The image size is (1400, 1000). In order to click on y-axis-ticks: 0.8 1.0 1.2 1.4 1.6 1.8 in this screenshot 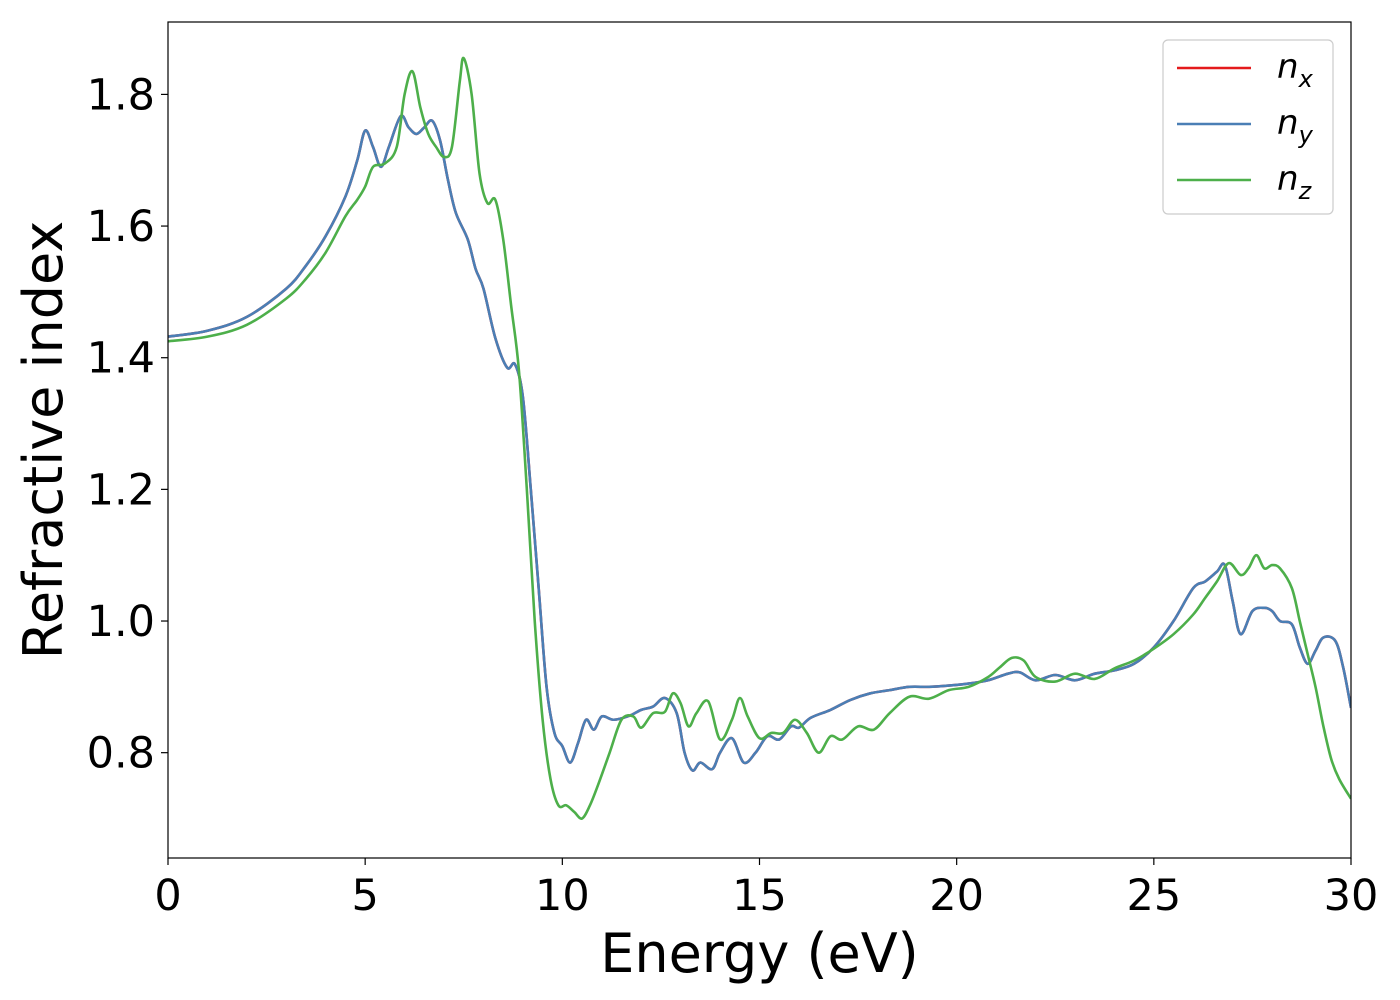, I will do `click(127, 424)`.